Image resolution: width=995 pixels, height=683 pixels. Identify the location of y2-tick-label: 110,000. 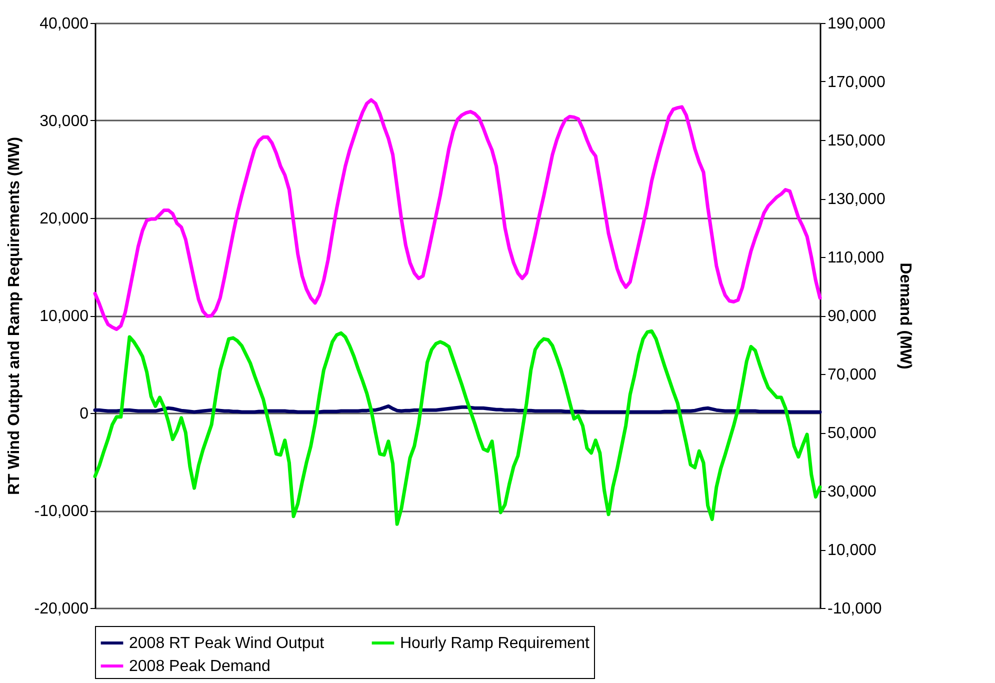
(856, 258).